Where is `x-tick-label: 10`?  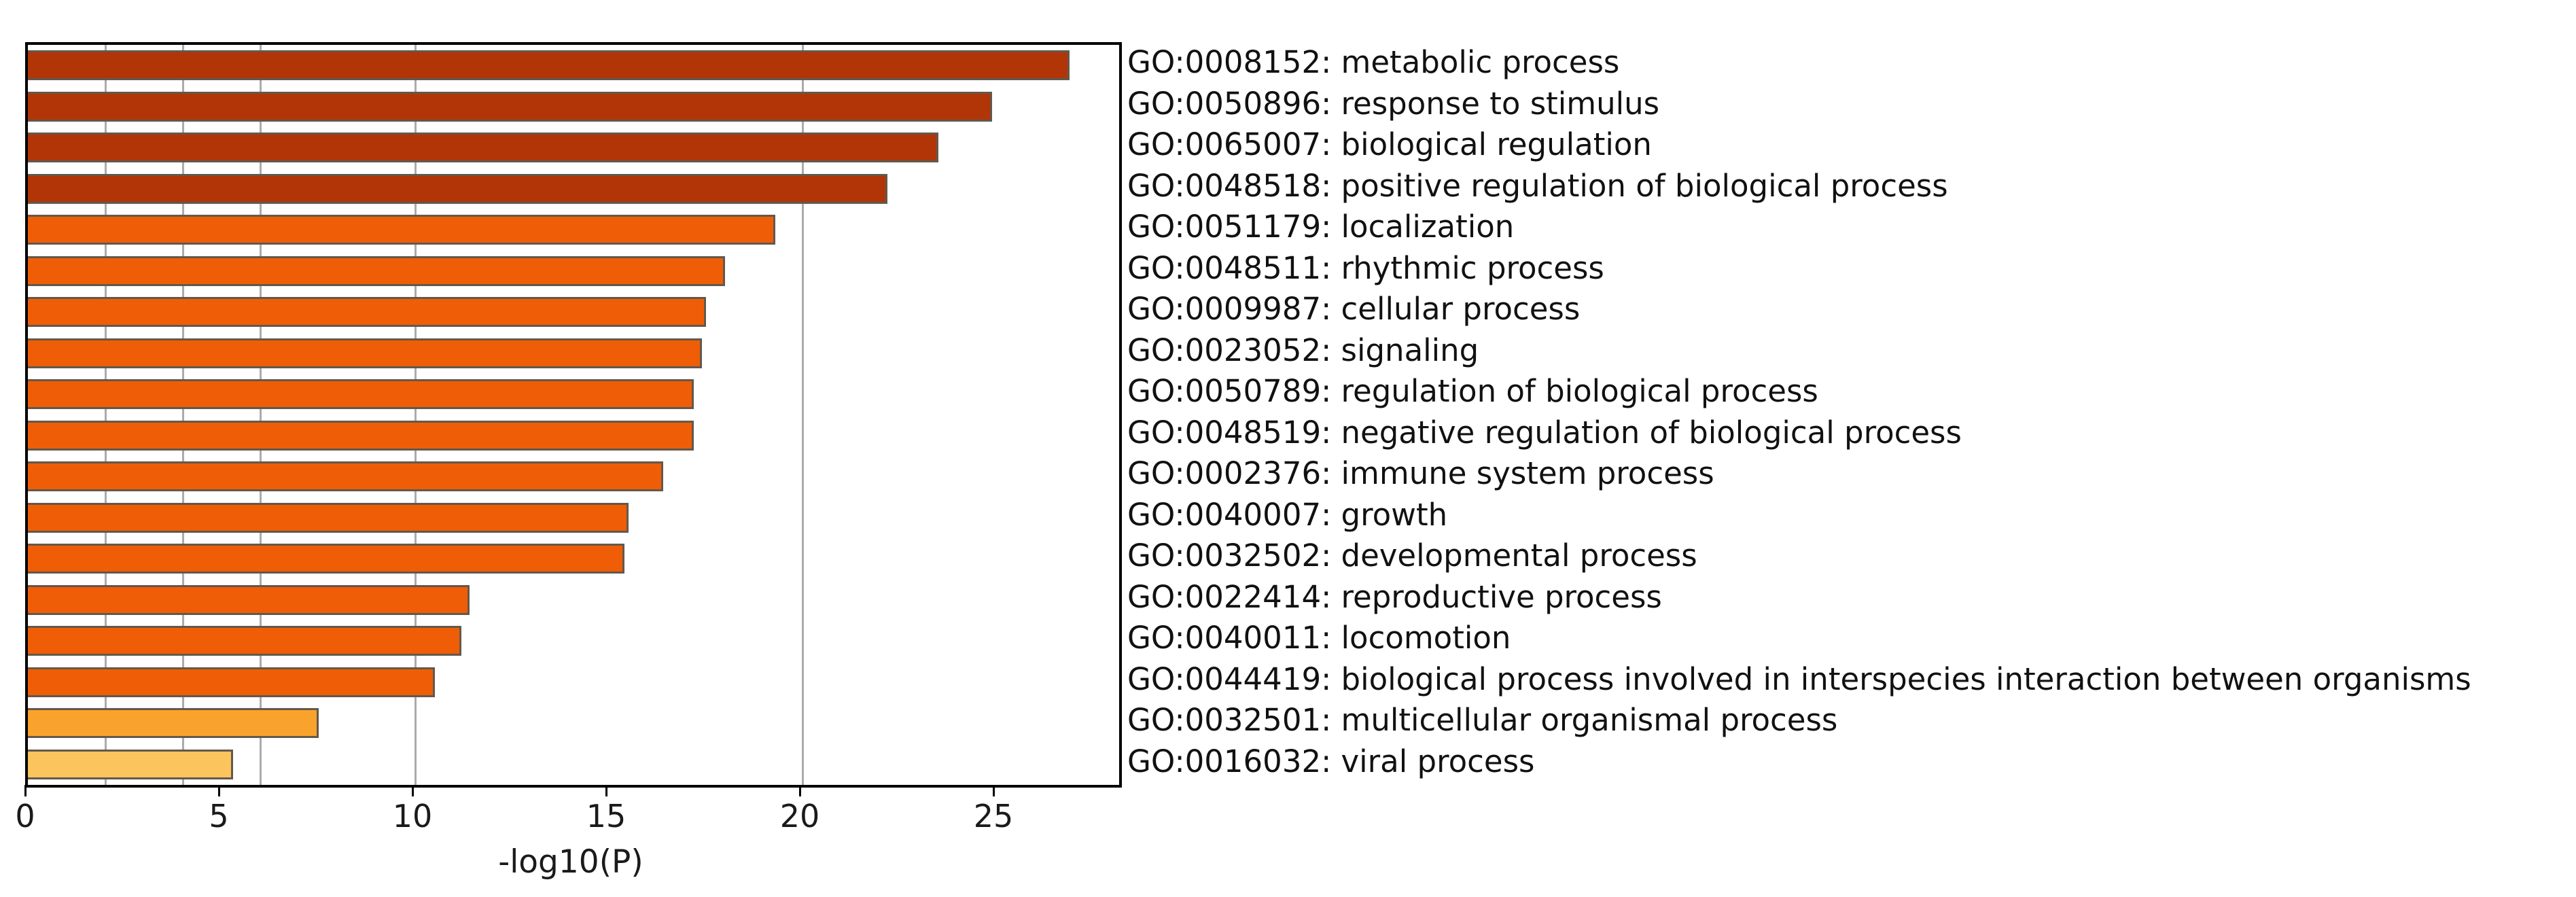
x-tick-label: 10 is located at coordinates (412, 816).